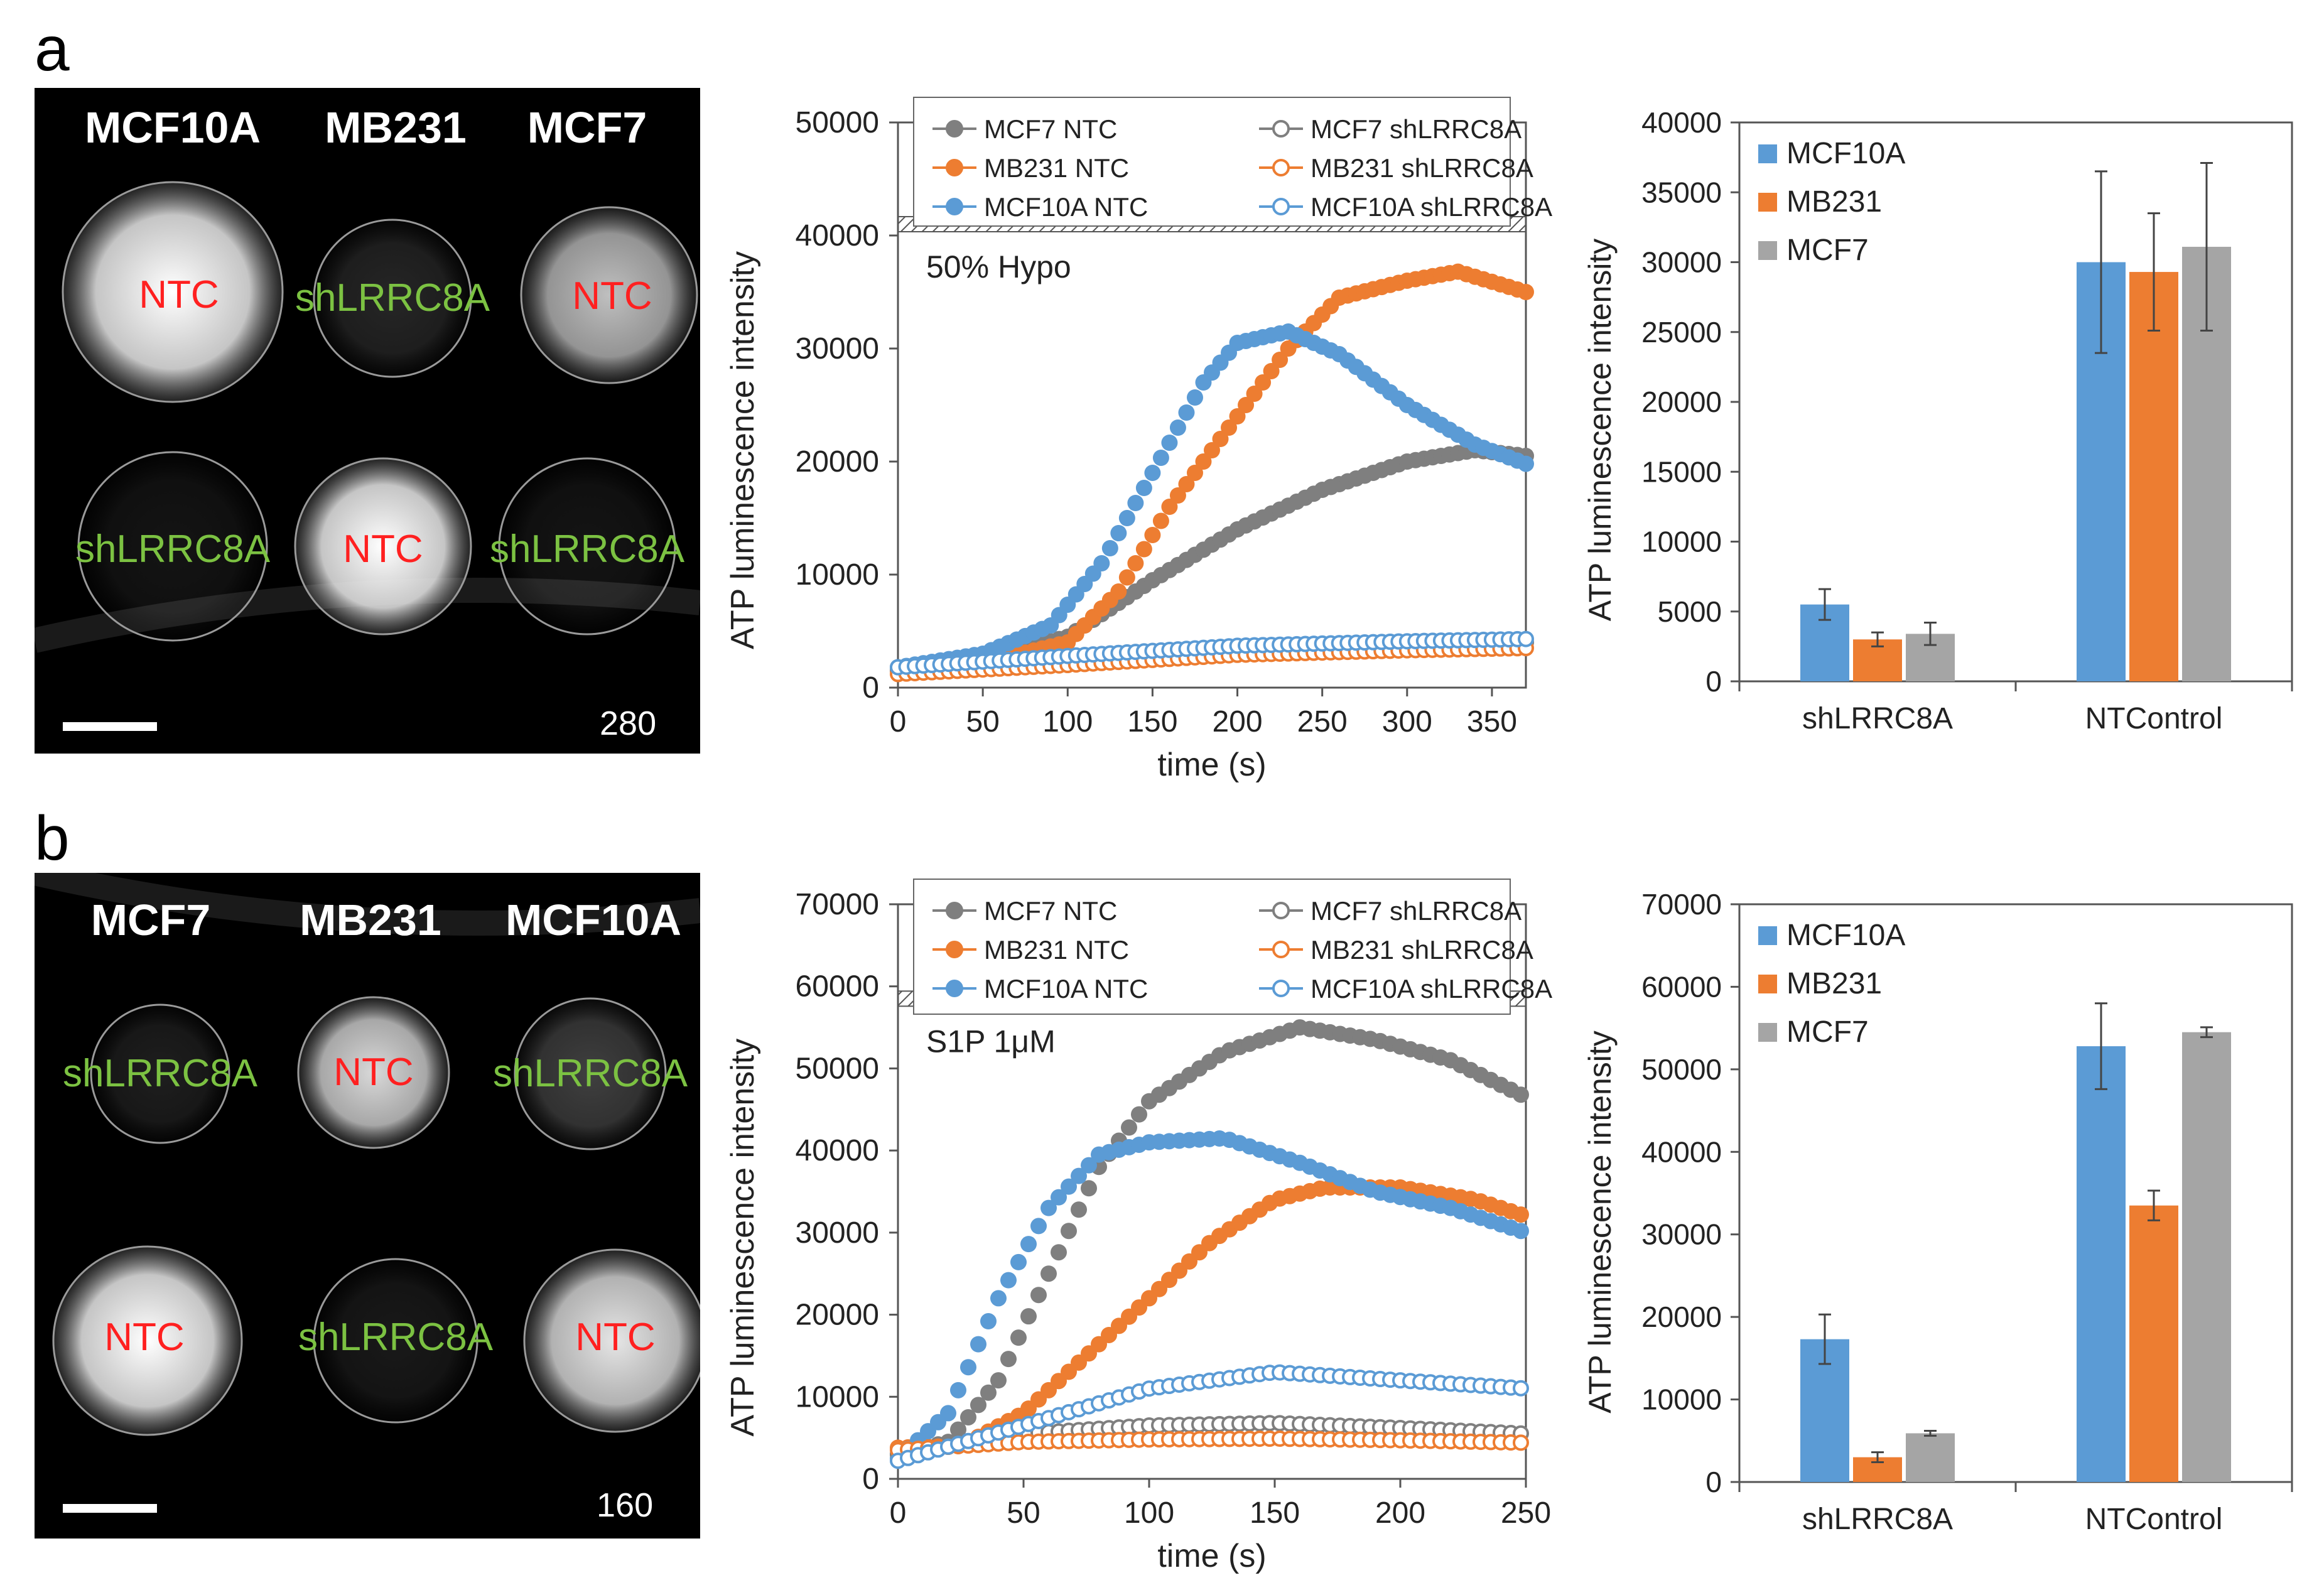 Image resolution: width=2324 pixels, height=1590 pixels. I want to click on legend-entry: MCF10A shLRRC8A, so click(1431, 207).